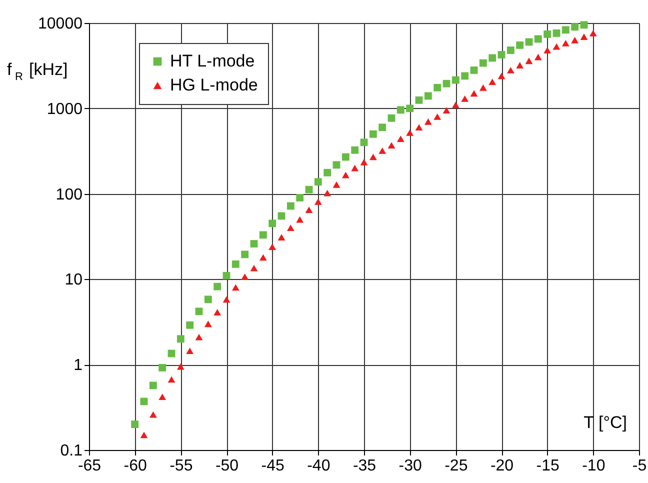  I want to click on x-tick-label: -55, so click(181, 466).